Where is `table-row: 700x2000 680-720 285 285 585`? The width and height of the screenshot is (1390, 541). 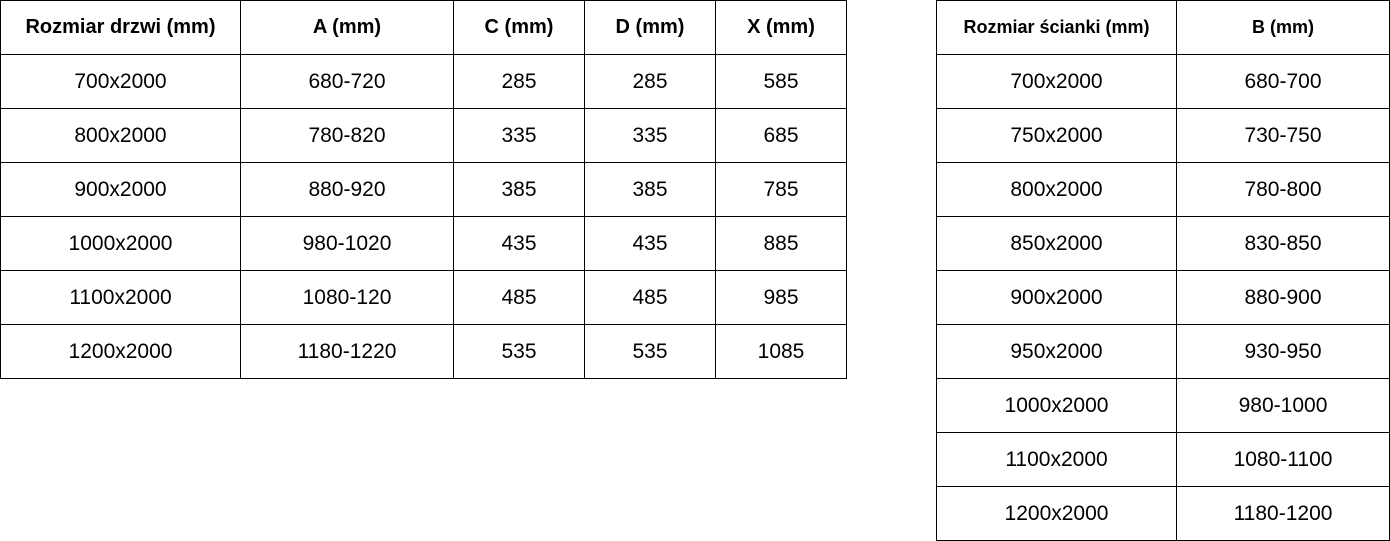
table-row: 700x2000 680-720 285 285 585 is located at coordinates (423, 81).